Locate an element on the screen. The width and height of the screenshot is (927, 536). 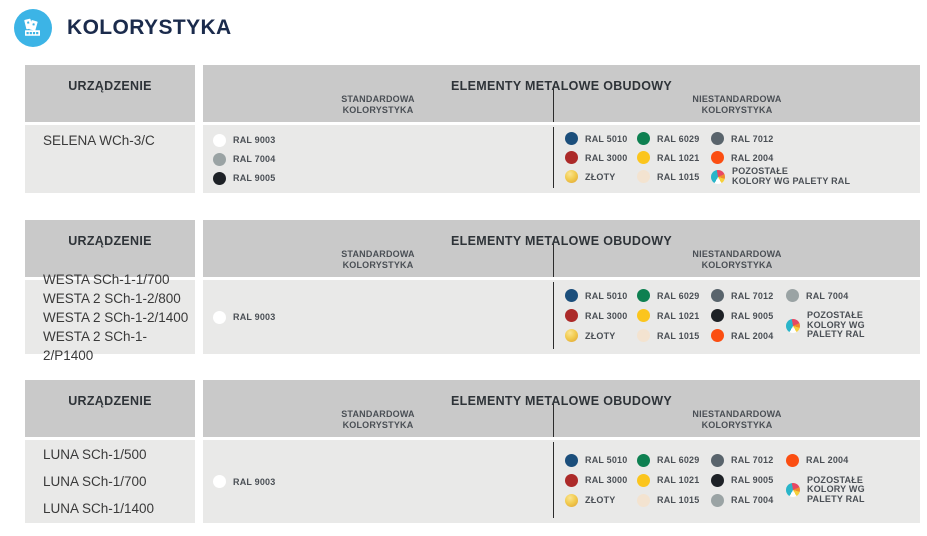
standard-swatches: RAL 9003 RAL 7004 RAL 9005 is located at coordinates (378, 159).